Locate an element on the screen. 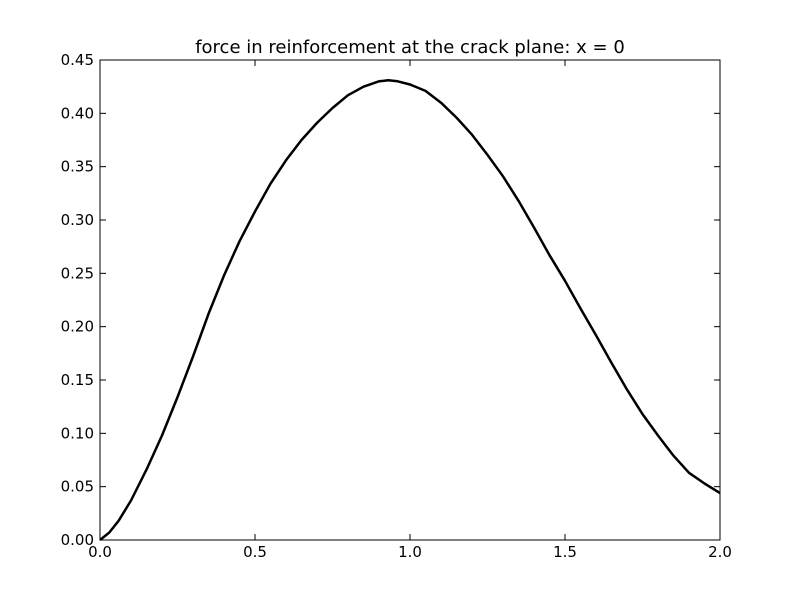 The width and height of the screenshot is (800, 600). y-tick-label: 0.30 is located at coordinates (77, 220).